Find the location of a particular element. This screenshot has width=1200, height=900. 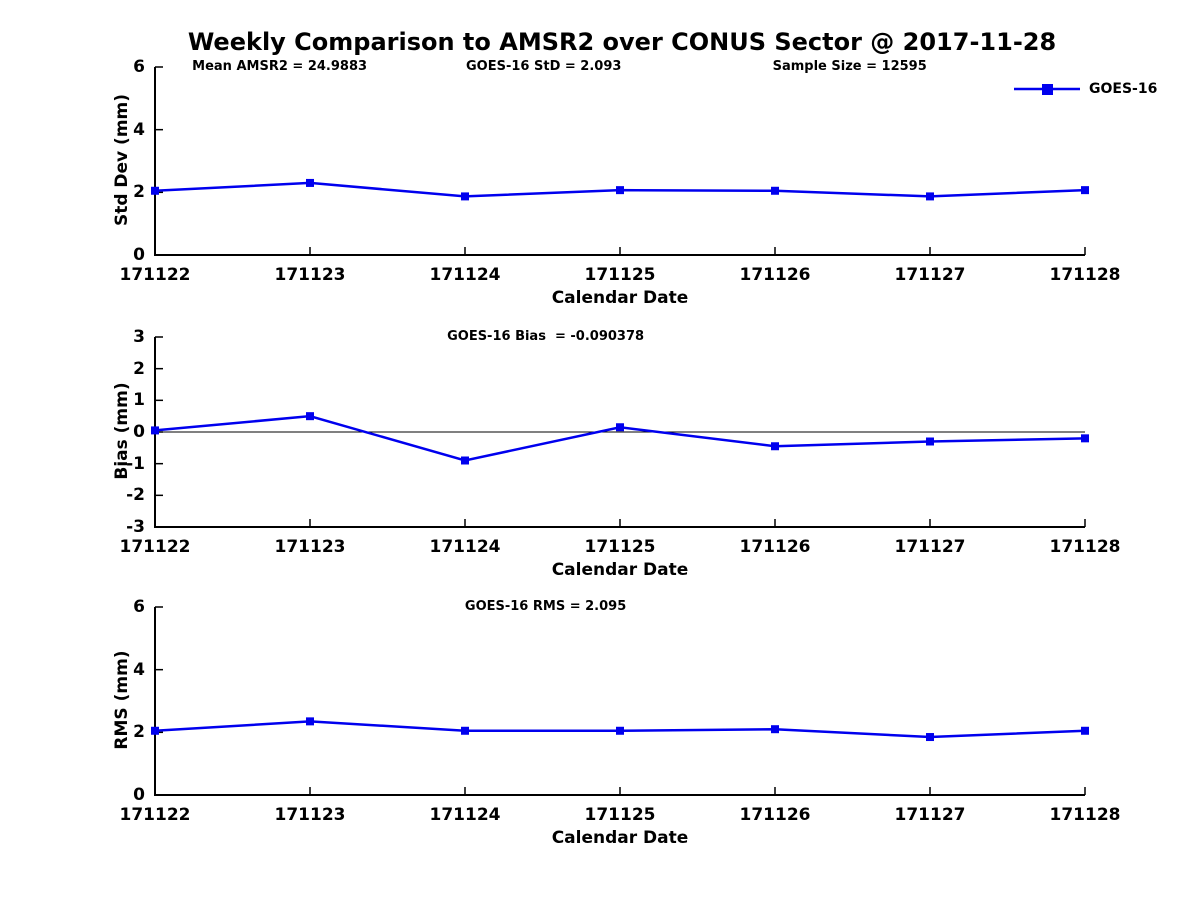

subplot-annotation: Mean AMSR2 = 24.9883 is located at coordinates (280, 66).